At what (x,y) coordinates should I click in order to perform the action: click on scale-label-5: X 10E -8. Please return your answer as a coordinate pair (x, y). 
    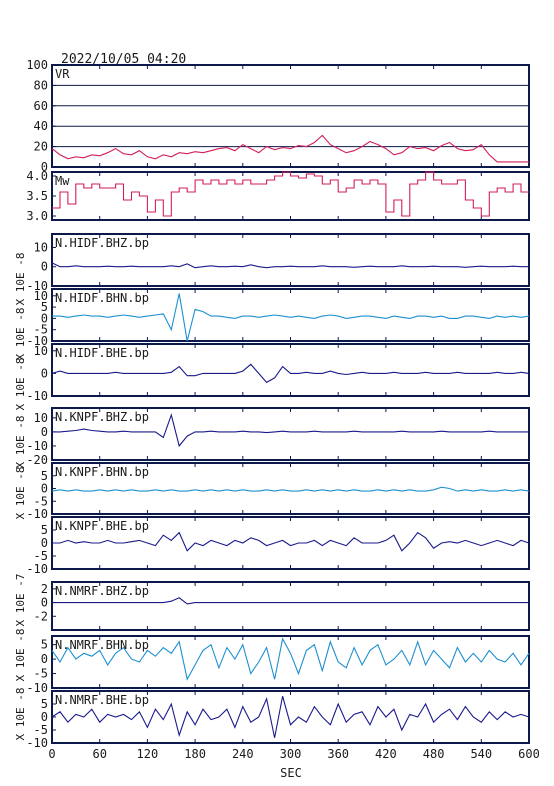
    Looking at the image, I should click on (20, 493).